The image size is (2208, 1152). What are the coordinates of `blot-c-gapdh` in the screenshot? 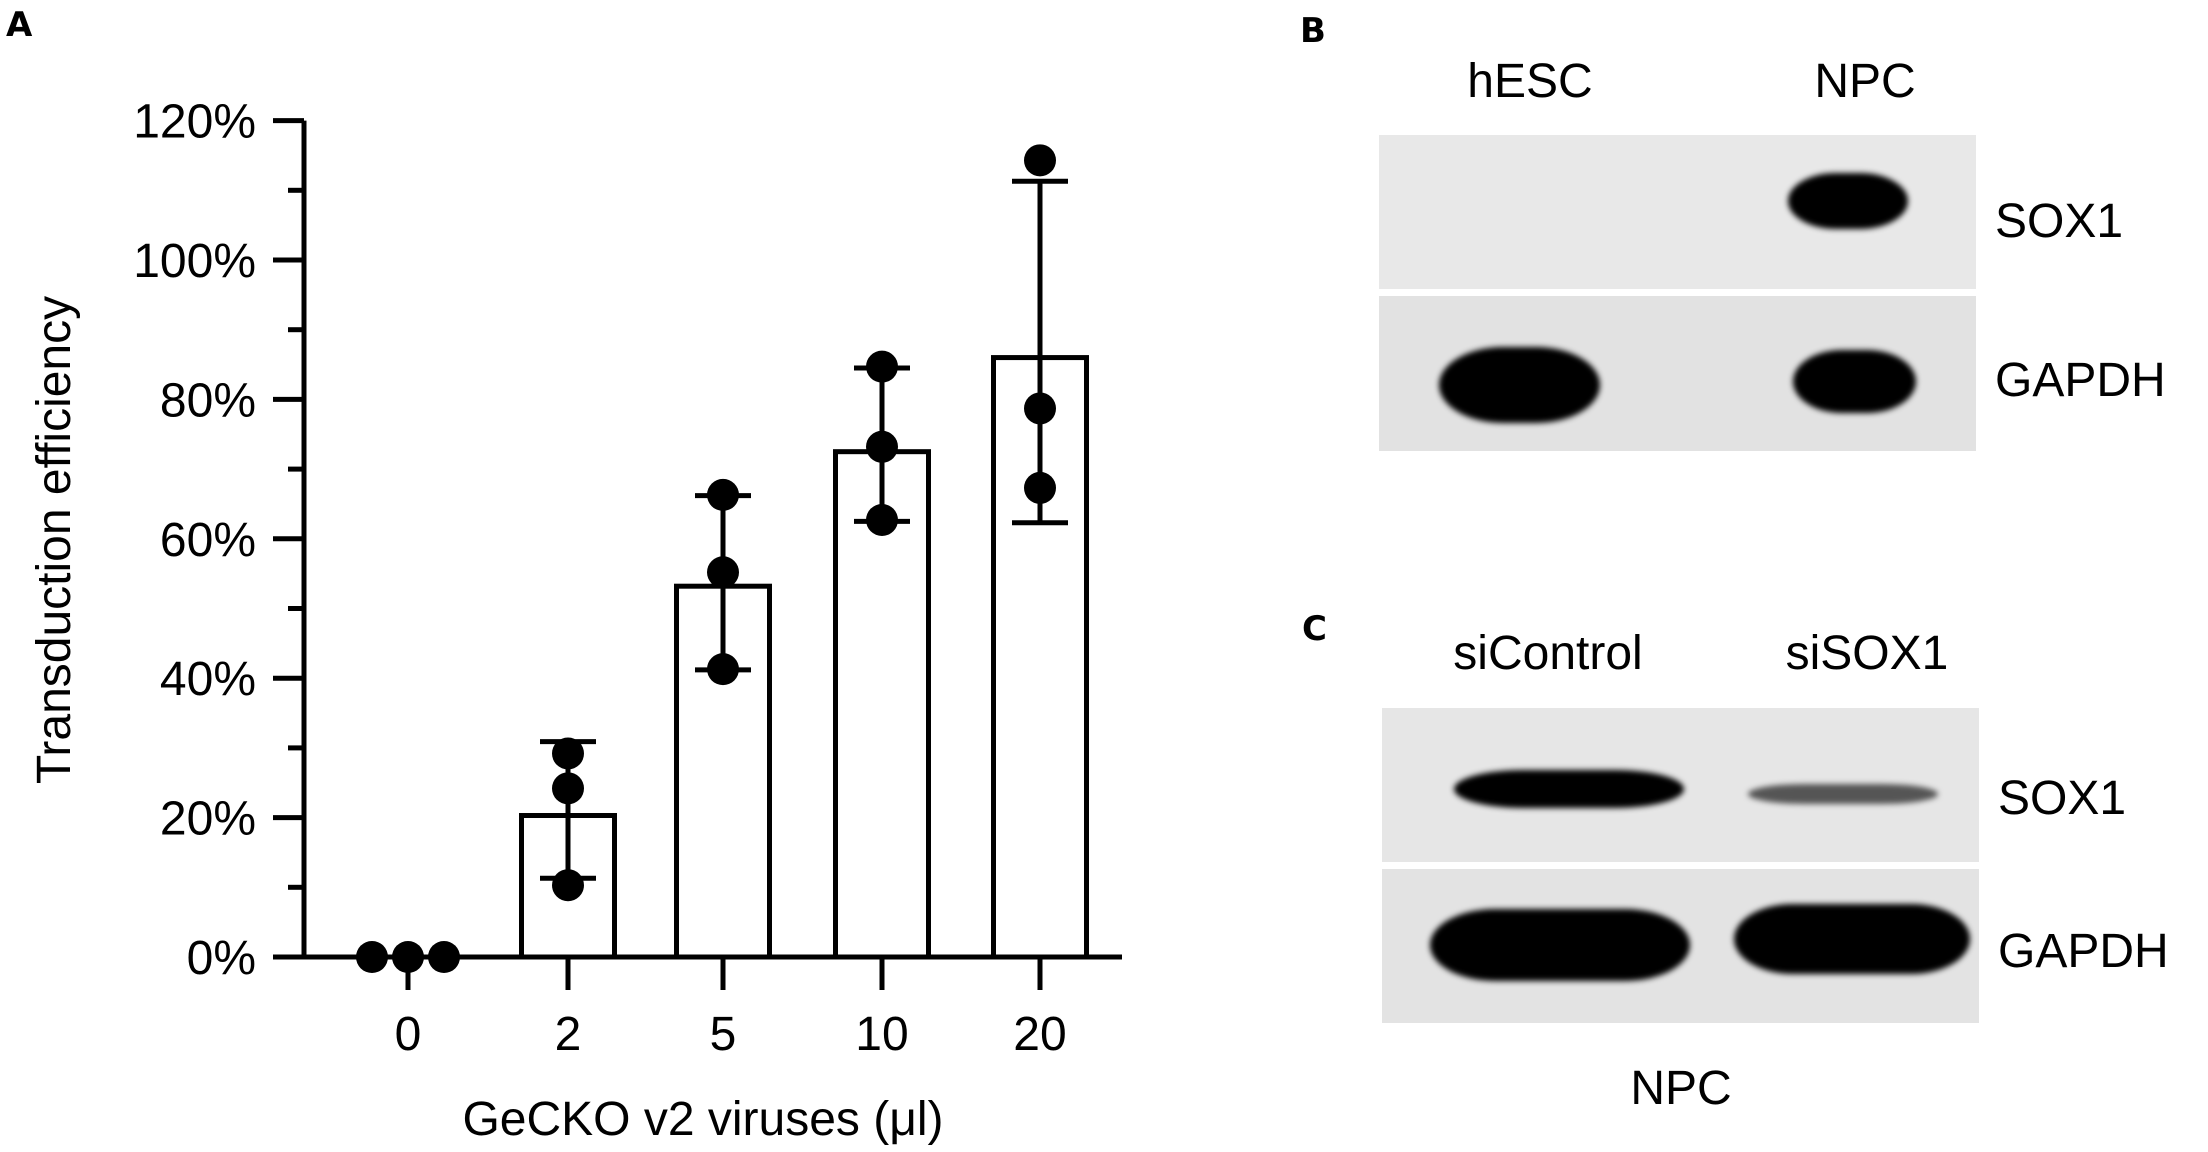 It's located at (1680, 946).